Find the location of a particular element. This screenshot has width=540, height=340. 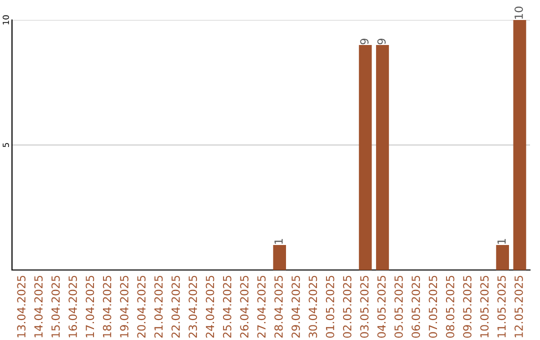

x-tick-label: 29.04.2025 is located at coordinates (296, 307).